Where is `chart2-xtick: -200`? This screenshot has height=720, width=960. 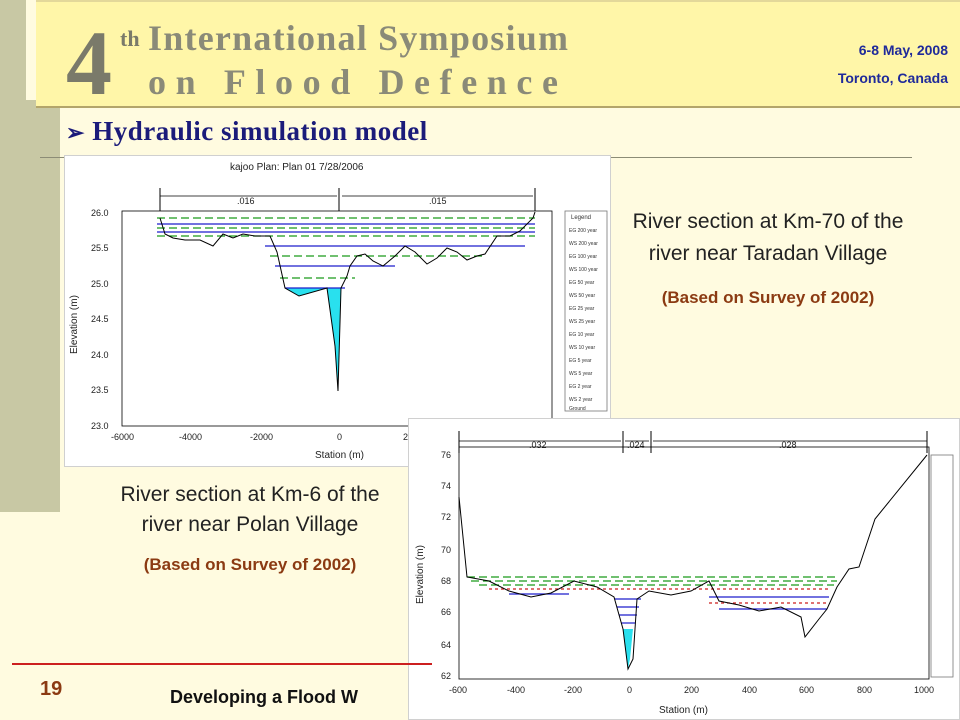 chart2-xtick: -200 is located at coordinates (573, 690).